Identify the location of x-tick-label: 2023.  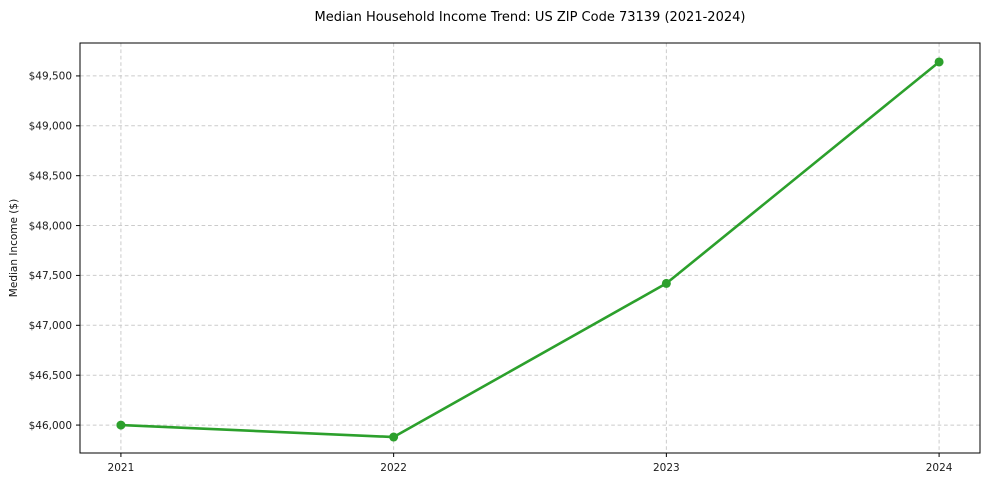
(666, 468).